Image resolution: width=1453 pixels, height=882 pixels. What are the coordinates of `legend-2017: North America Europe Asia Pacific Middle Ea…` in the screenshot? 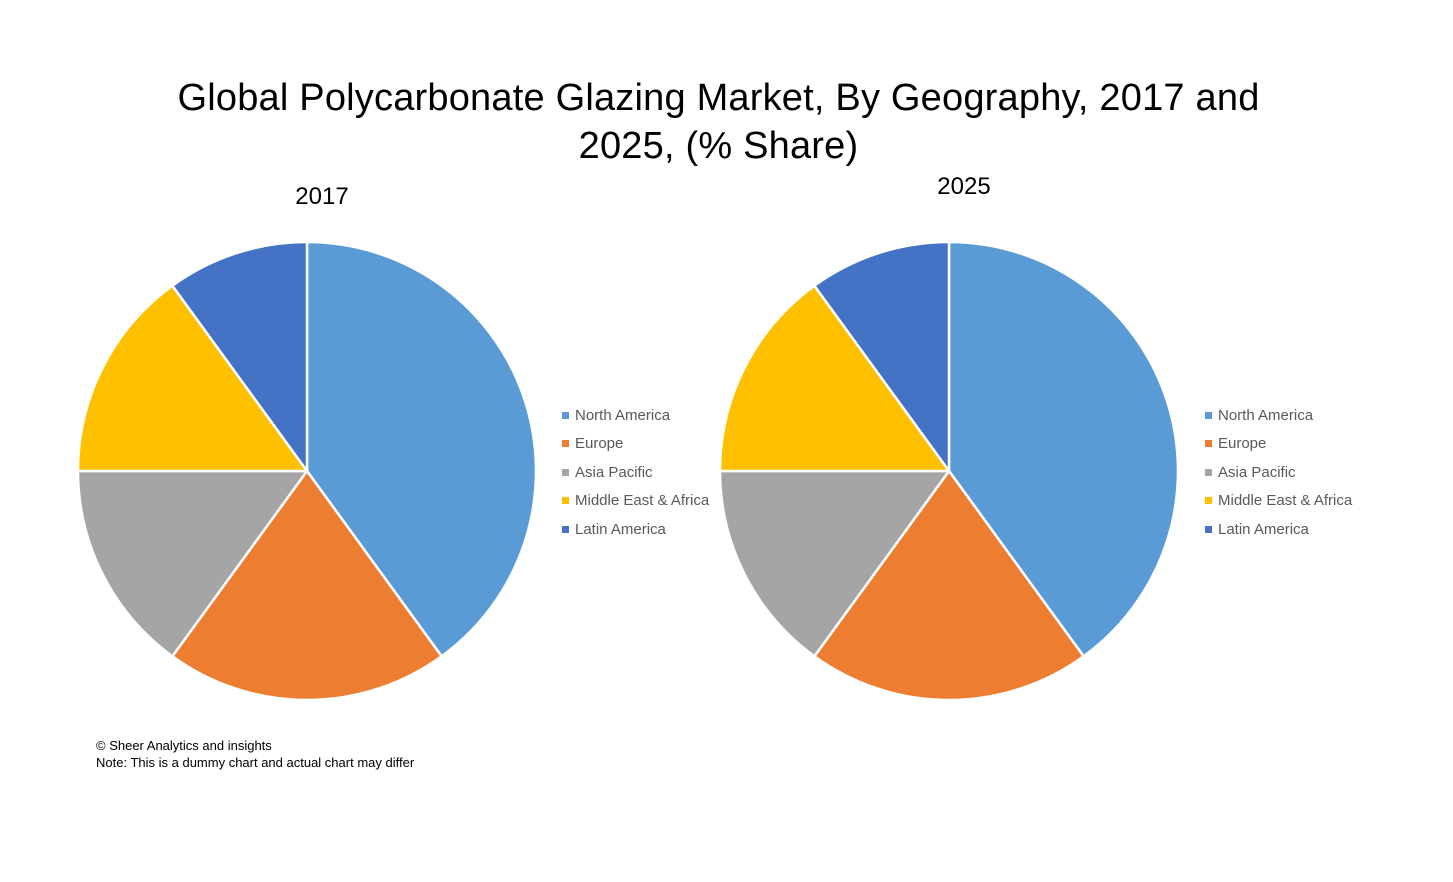 It's located at (635, 472).